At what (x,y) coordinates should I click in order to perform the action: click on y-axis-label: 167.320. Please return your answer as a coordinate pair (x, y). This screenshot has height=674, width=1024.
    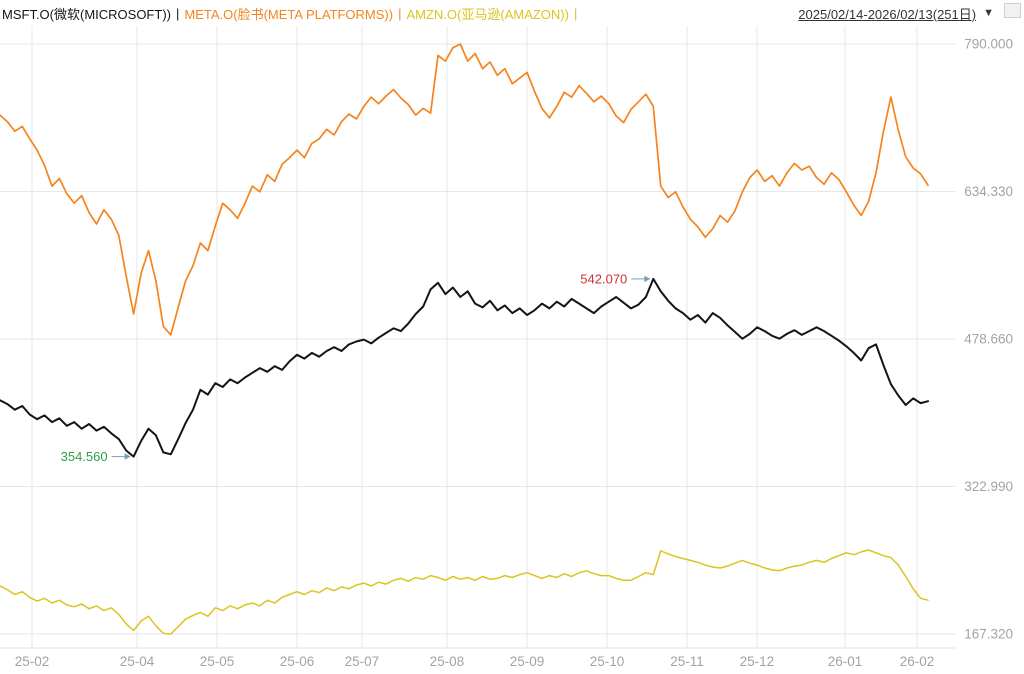
    Looking at the image, I should click on (988, 634).